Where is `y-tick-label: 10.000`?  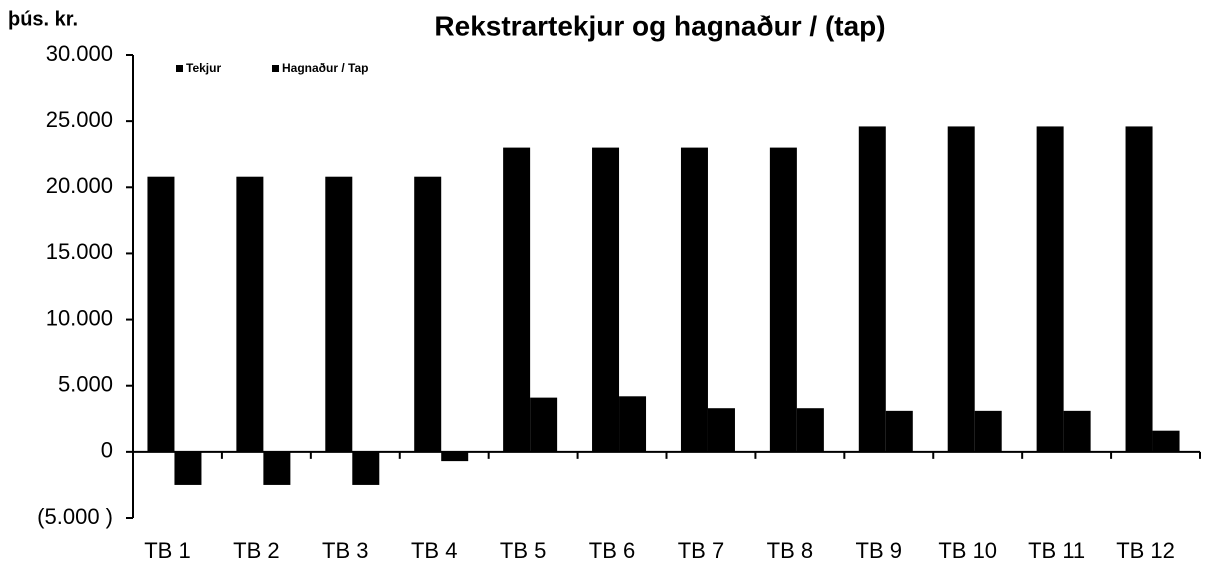
y-tick-label: 10.000 is located at coordinates (79, 317).